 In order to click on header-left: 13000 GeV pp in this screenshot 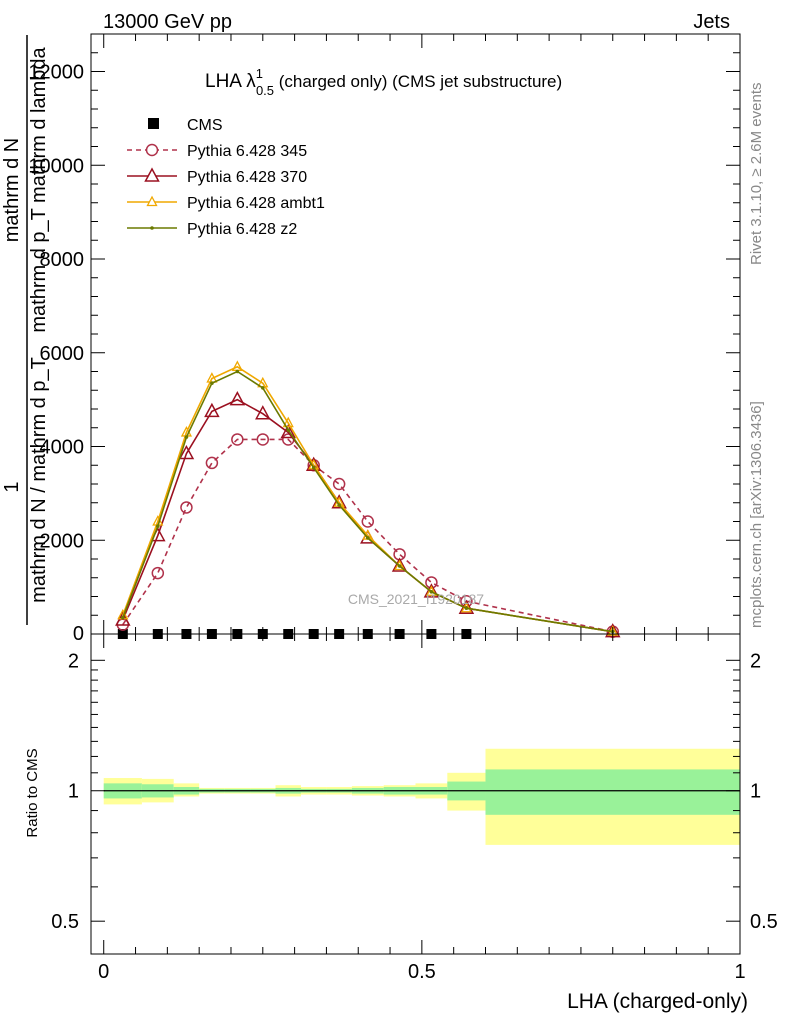, I will do `click(167, 22)`.